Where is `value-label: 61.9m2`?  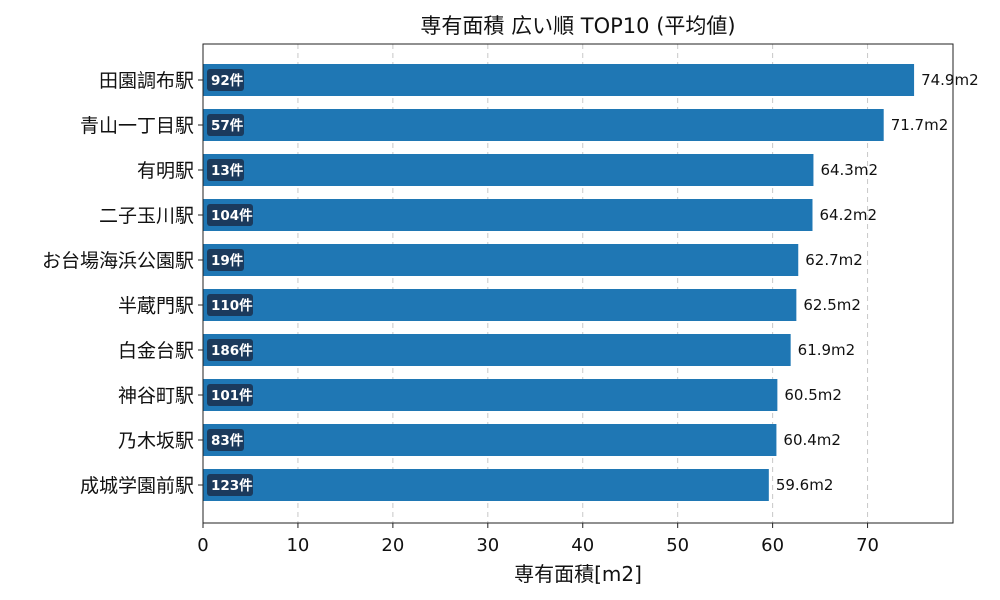 value-label: 61.9m2 is located at coordinates (827, 350).